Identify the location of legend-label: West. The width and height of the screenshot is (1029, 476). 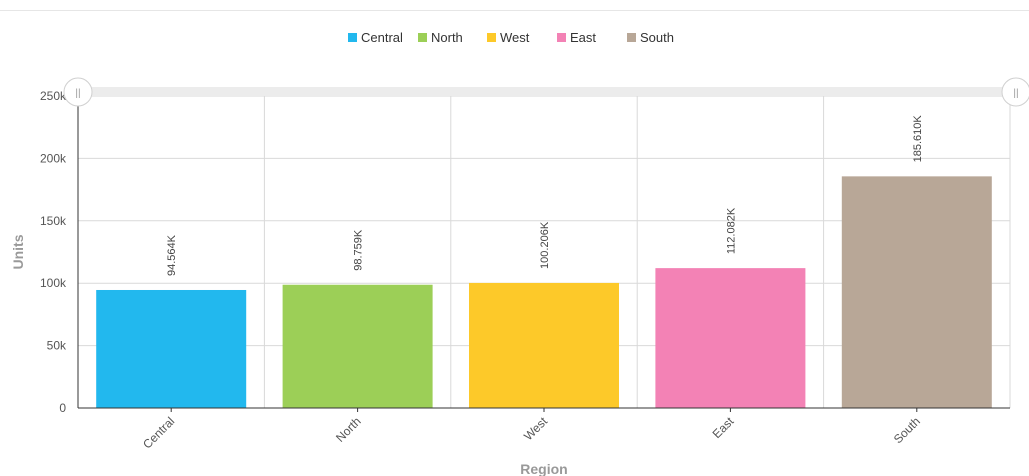
(515, 37).